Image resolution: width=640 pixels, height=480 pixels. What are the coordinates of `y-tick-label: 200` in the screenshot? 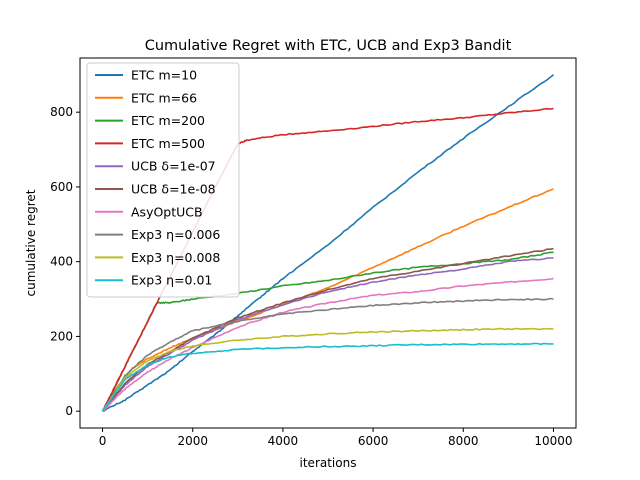 It's located at (61, 336).